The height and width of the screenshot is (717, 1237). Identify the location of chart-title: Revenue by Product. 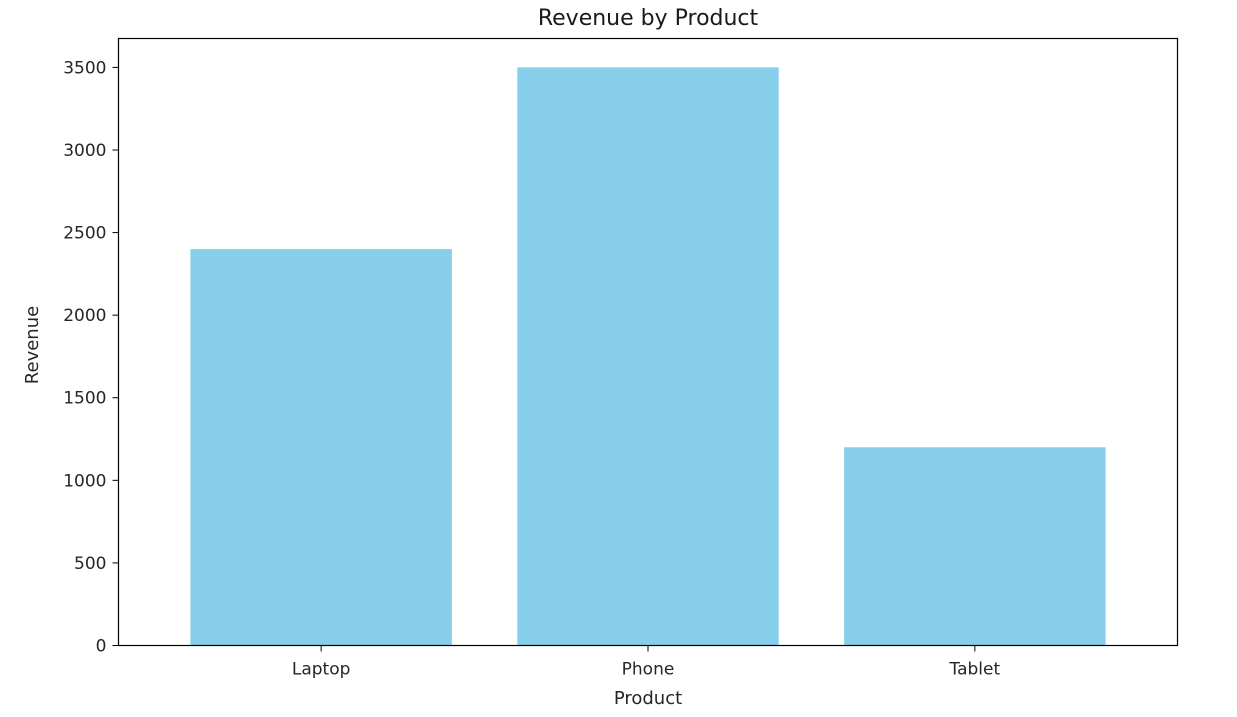
(648, 18).